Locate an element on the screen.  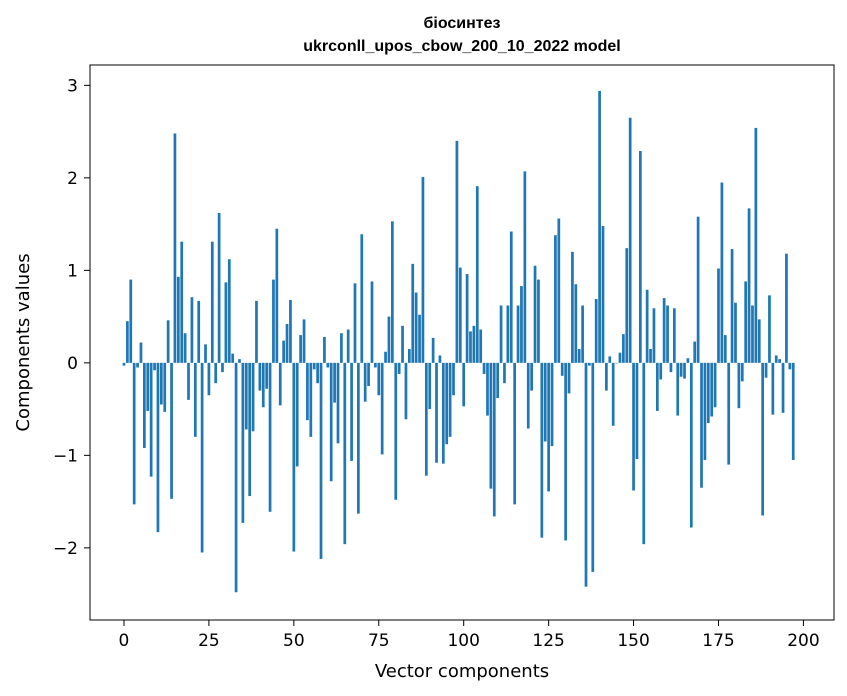
y-tick-label: 3 is located at coordinates (72, 86).